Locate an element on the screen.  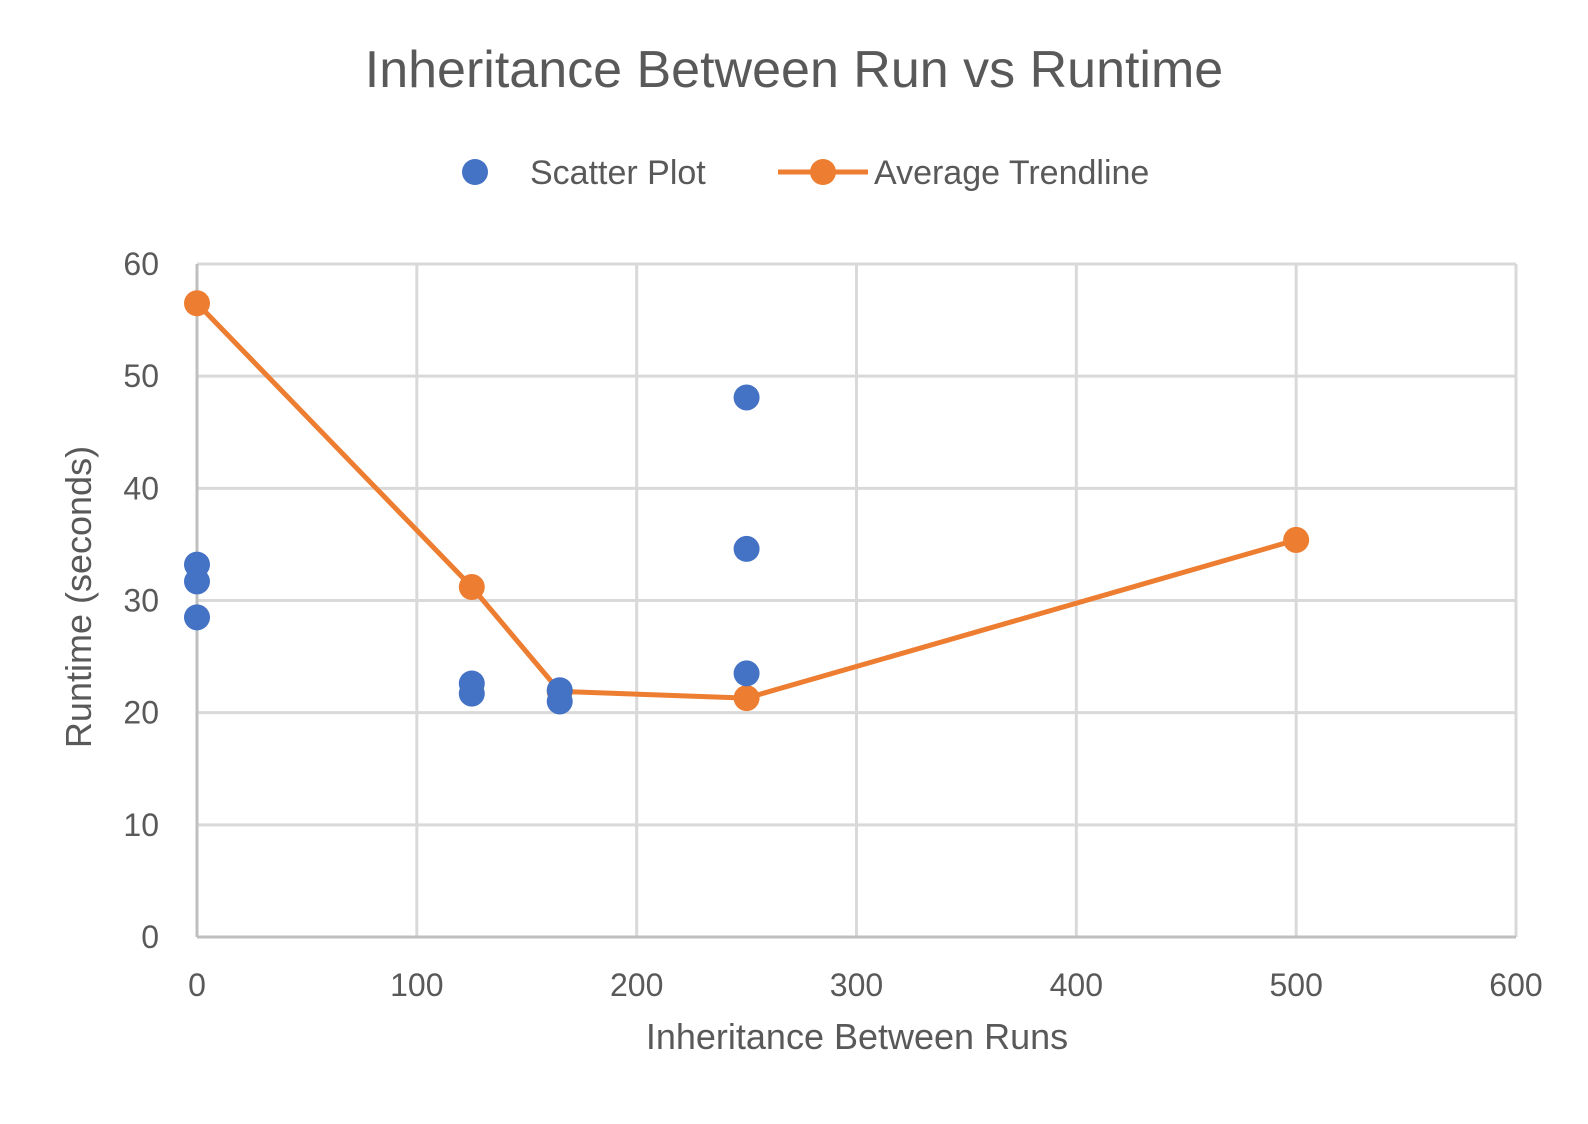
y-tick-label: 20 is located at coordinates (141, 713).